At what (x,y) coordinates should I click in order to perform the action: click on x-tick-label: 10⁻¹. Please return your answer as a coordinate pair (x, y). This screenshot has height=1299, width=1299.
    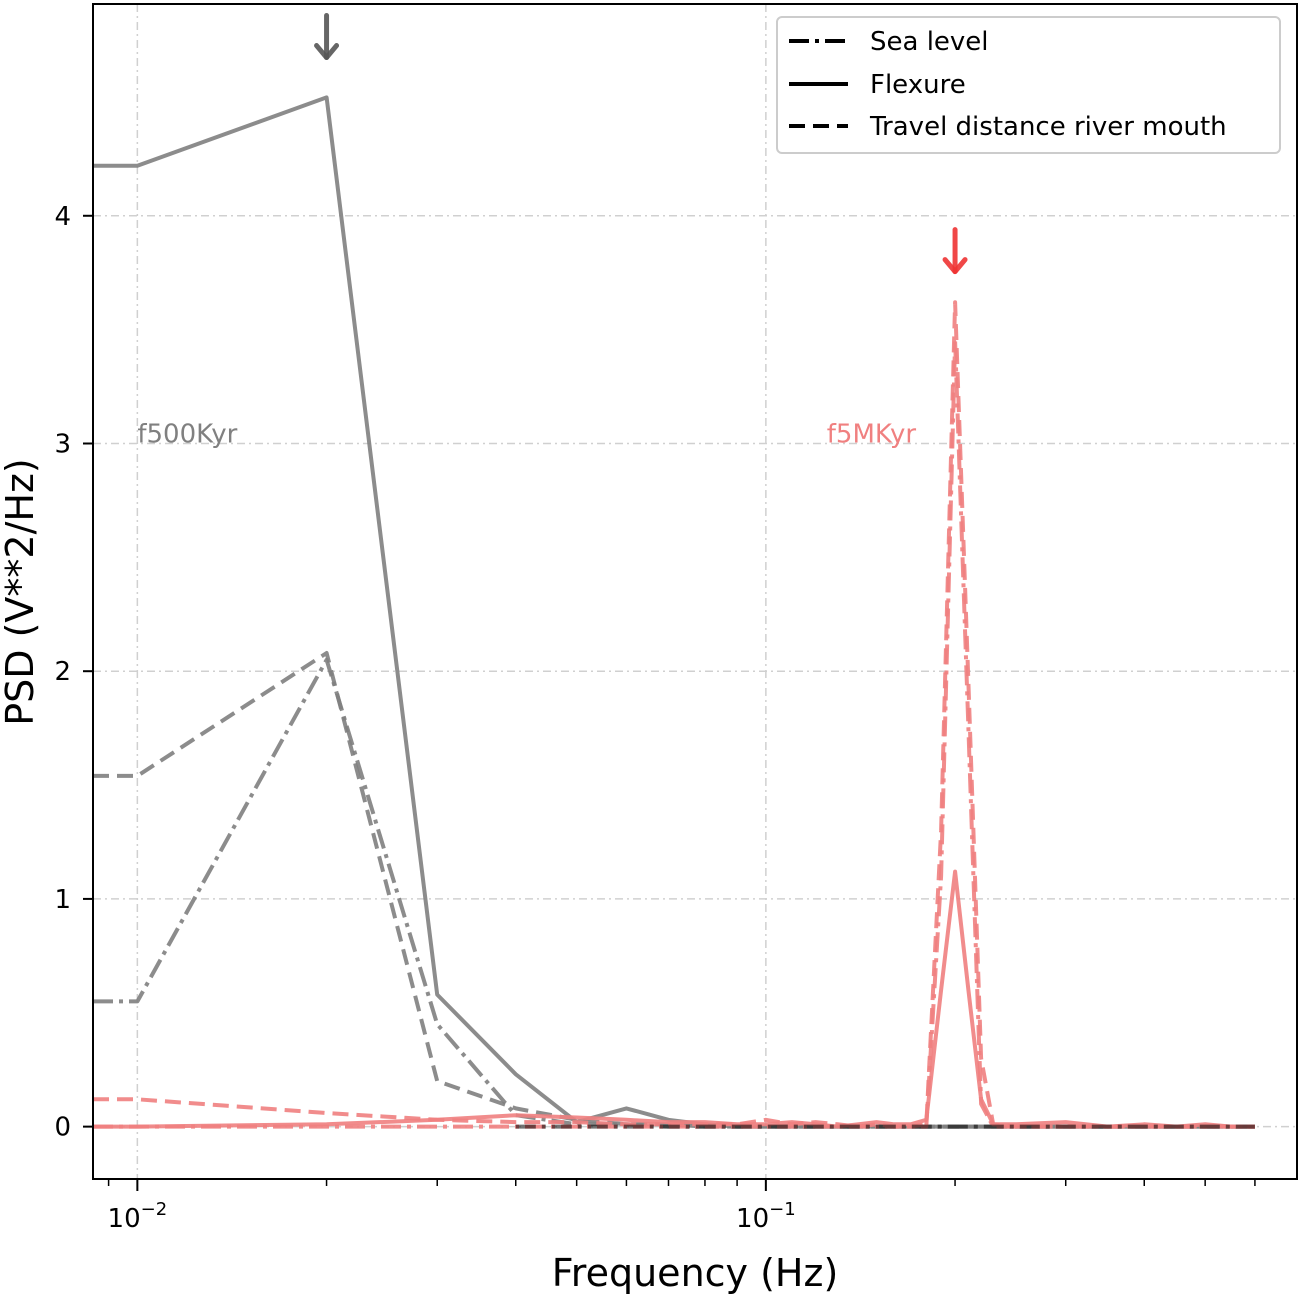
    Looking at the image, I should click on (766, 1216).